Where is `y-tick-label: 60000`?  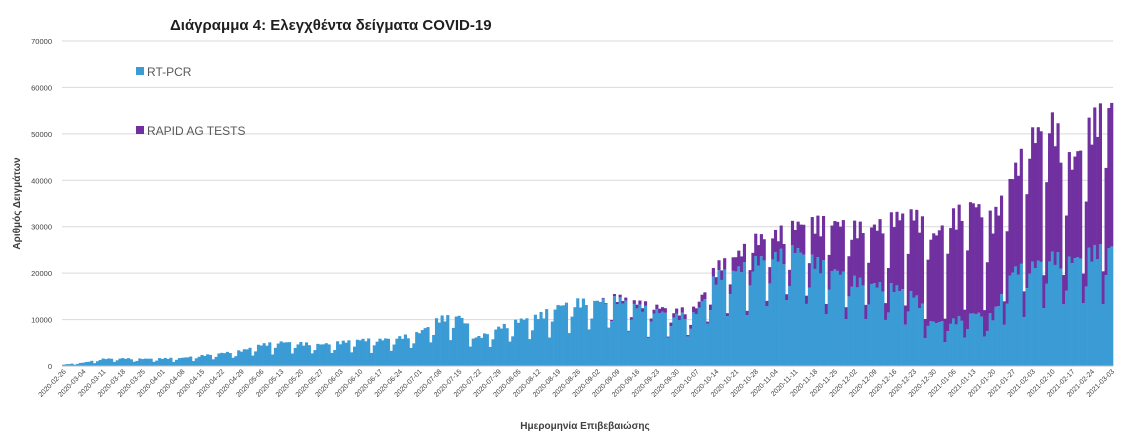 y-tick-label: 60000 is located at coordinates (41, 87).